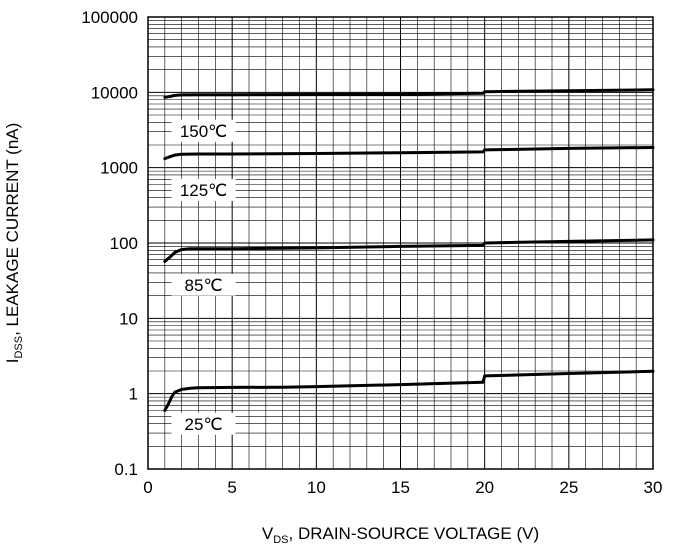 The image size is (681, 554). Describe the element at coordinates (133, 394) in the screenshot. I see `y-tick-label: 1` at that location.